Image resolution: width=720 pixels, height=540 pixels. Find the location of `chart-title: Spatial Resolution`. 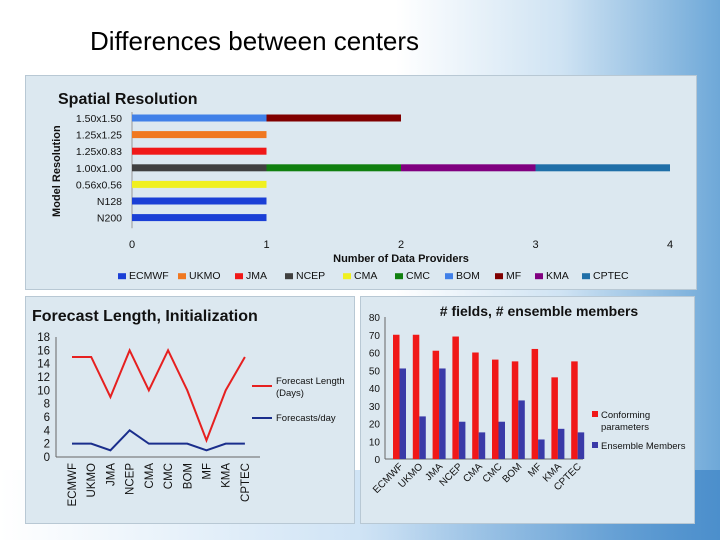

chart-title: Spatial Resolution is located at coordinates (128, 99).